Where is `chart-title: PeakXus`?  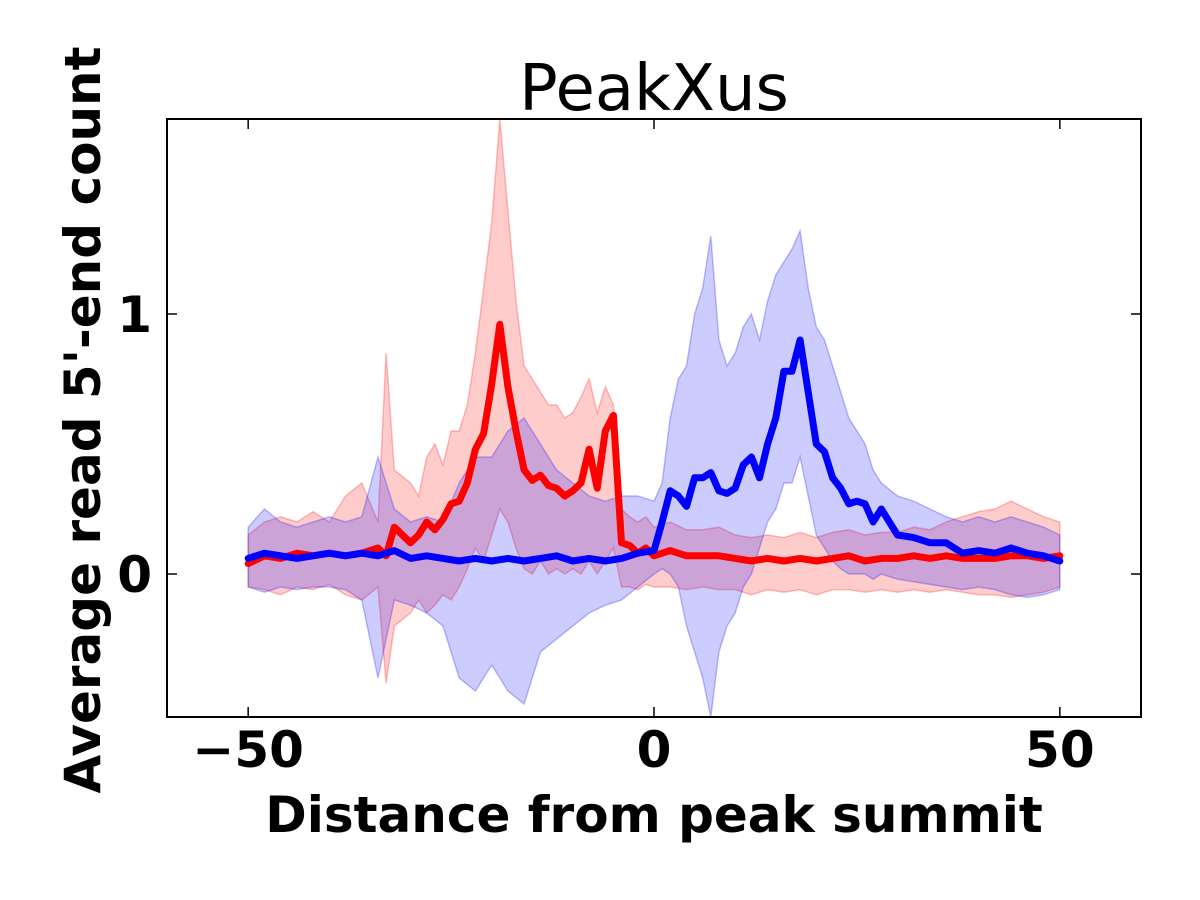 chart-title: PeakXus is located at coordinates (654, 89).